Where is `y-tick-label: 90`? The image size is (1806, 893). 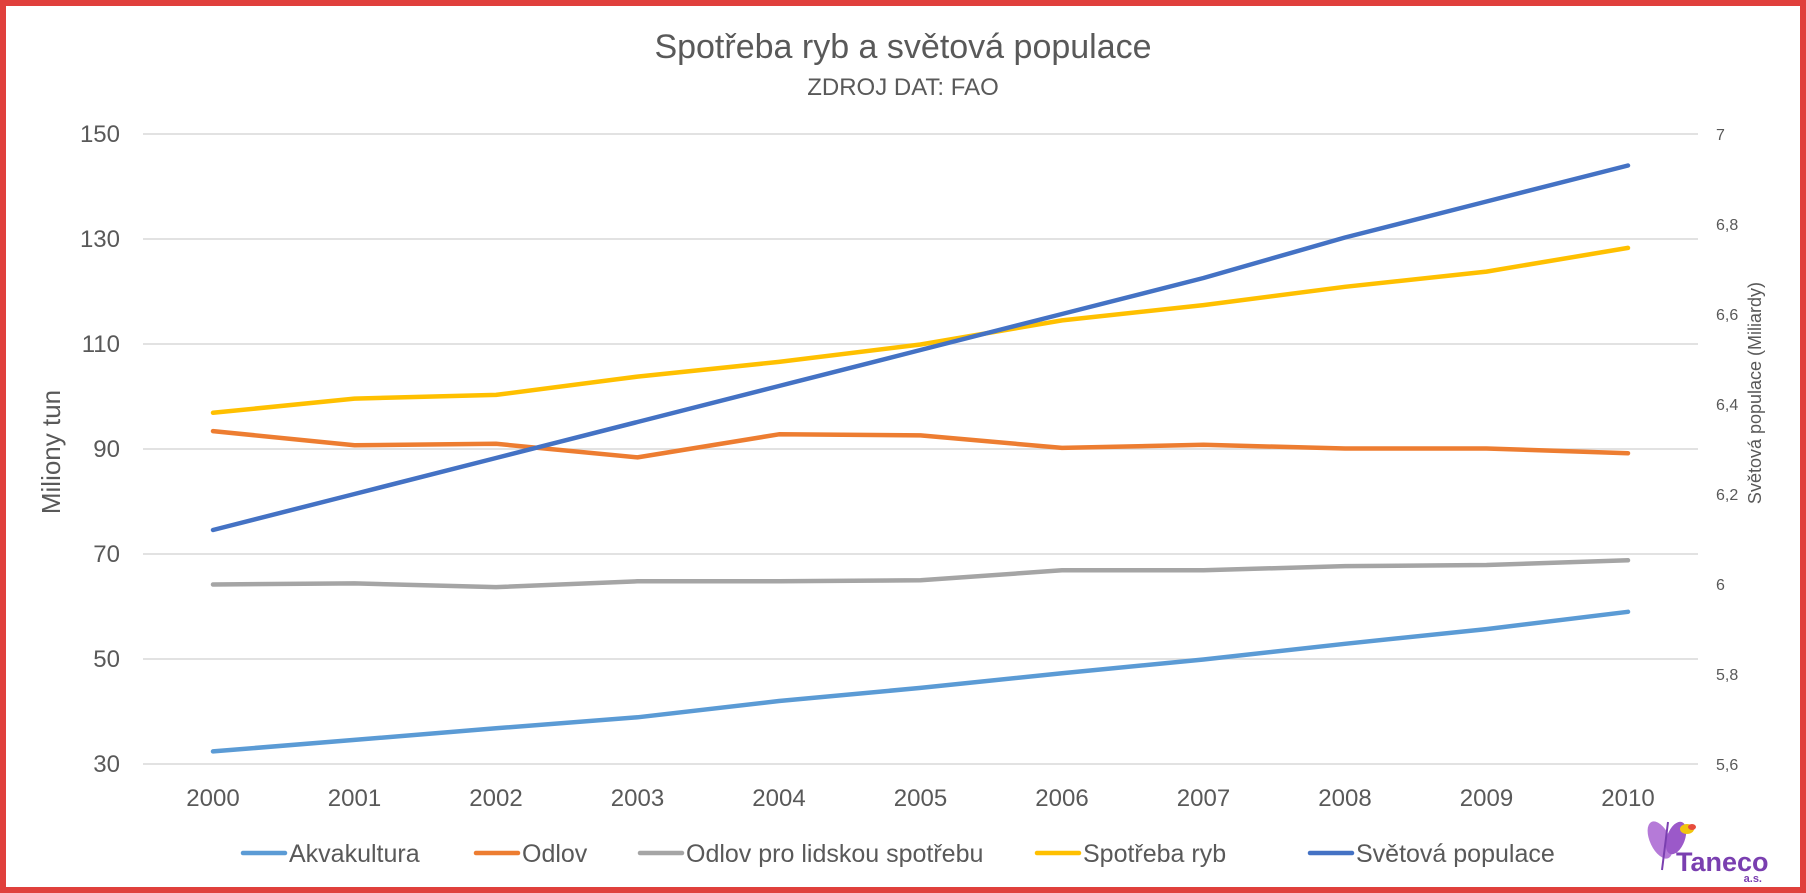
y-tick-label: 90 is located at coordinates (106, 449).